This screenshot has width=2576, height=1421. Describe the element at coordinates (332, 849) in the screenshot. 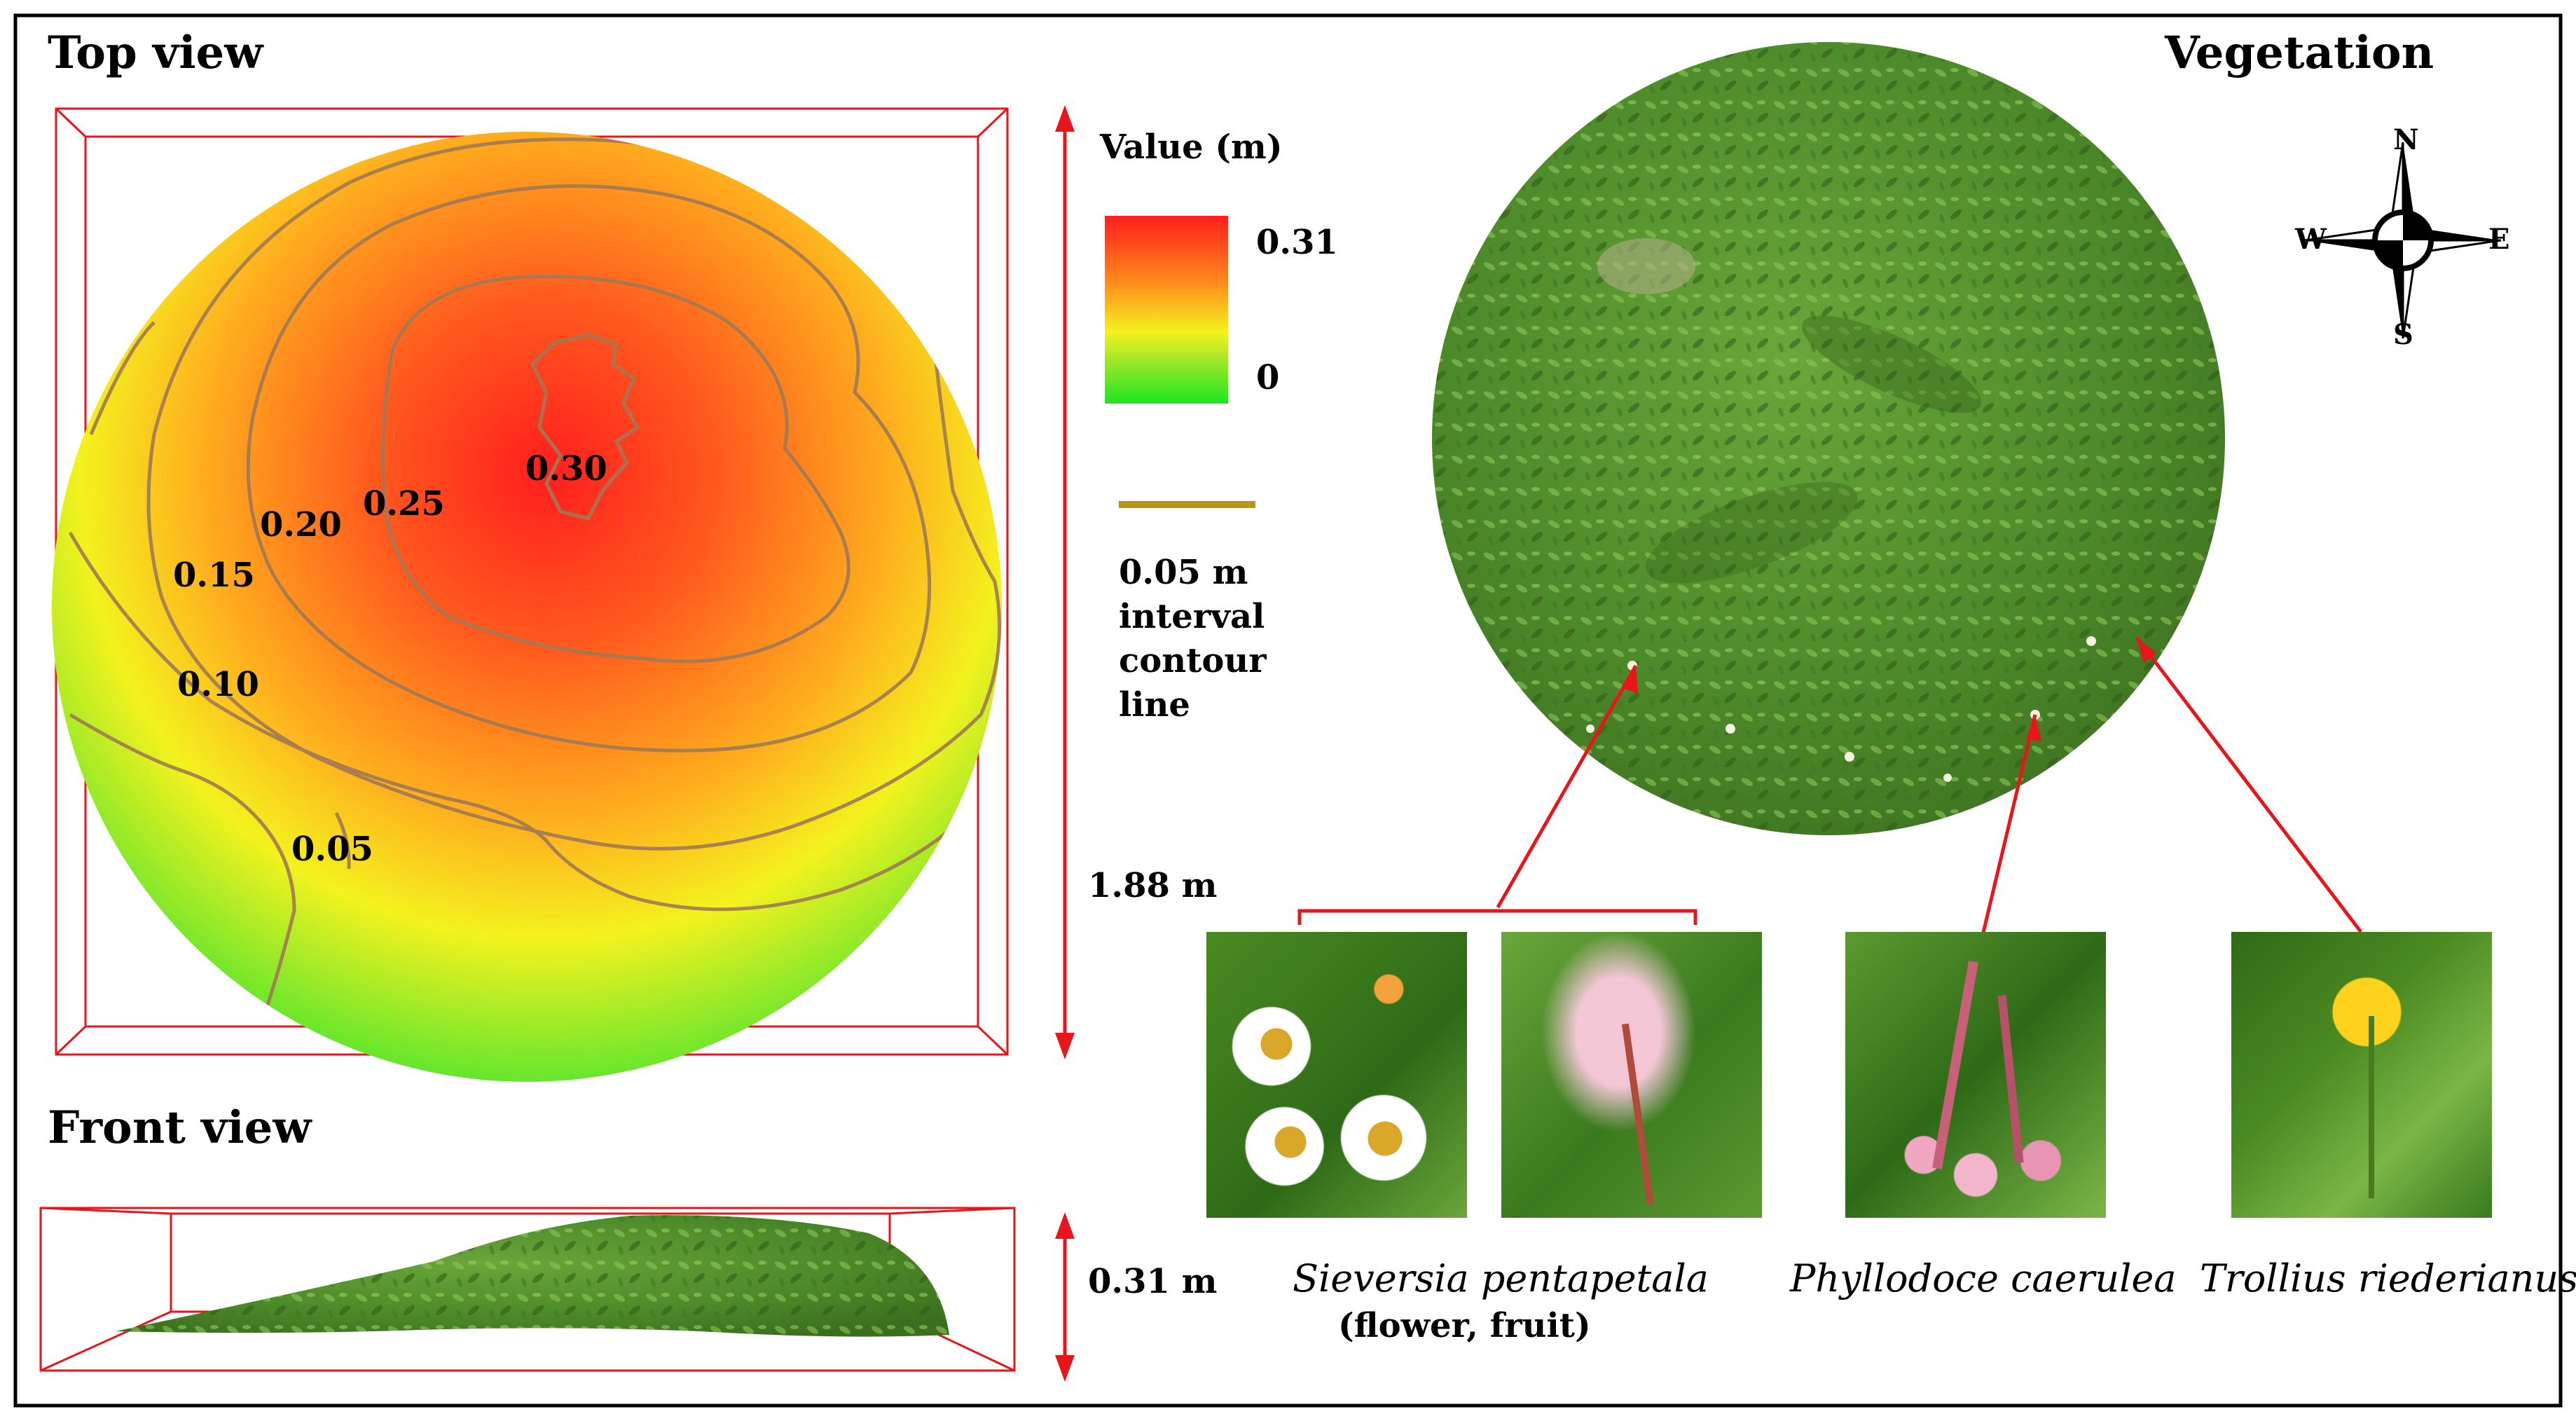

I see `contour-label-005: 0.05` at that location.